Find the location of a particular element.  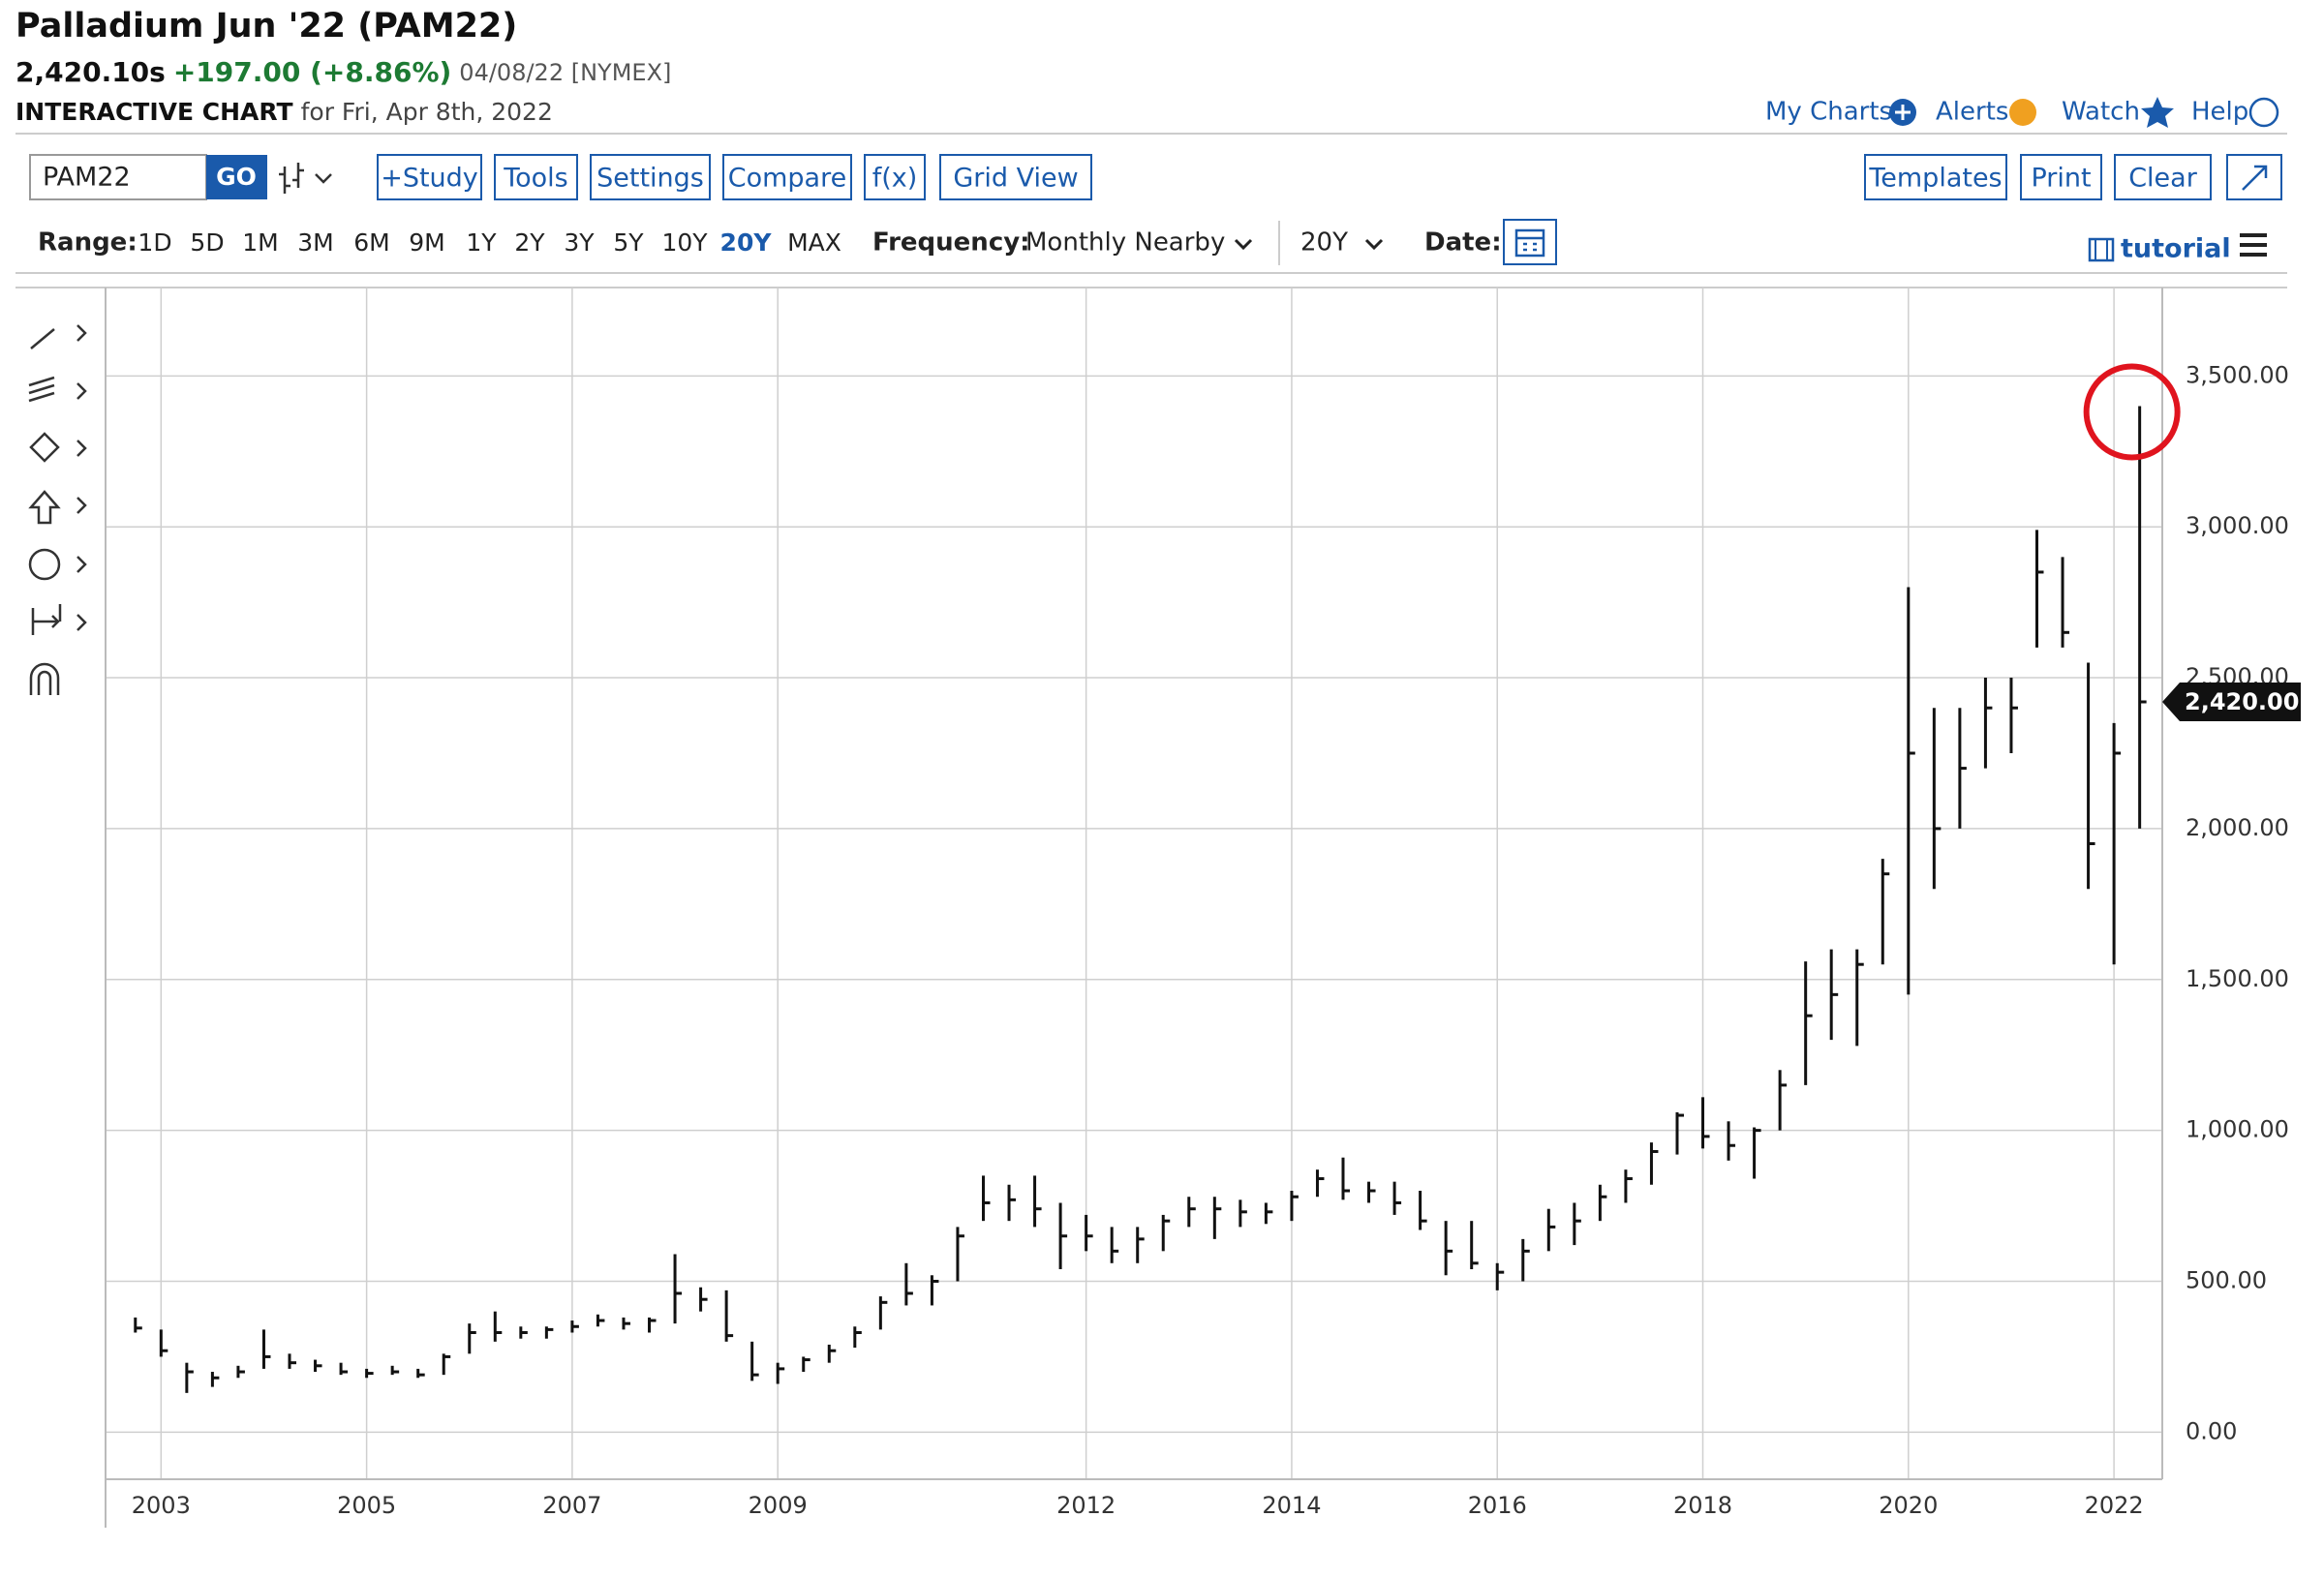

date-exchange: 04/08/22 [NYMEX] is located at coordinates (565, 72).